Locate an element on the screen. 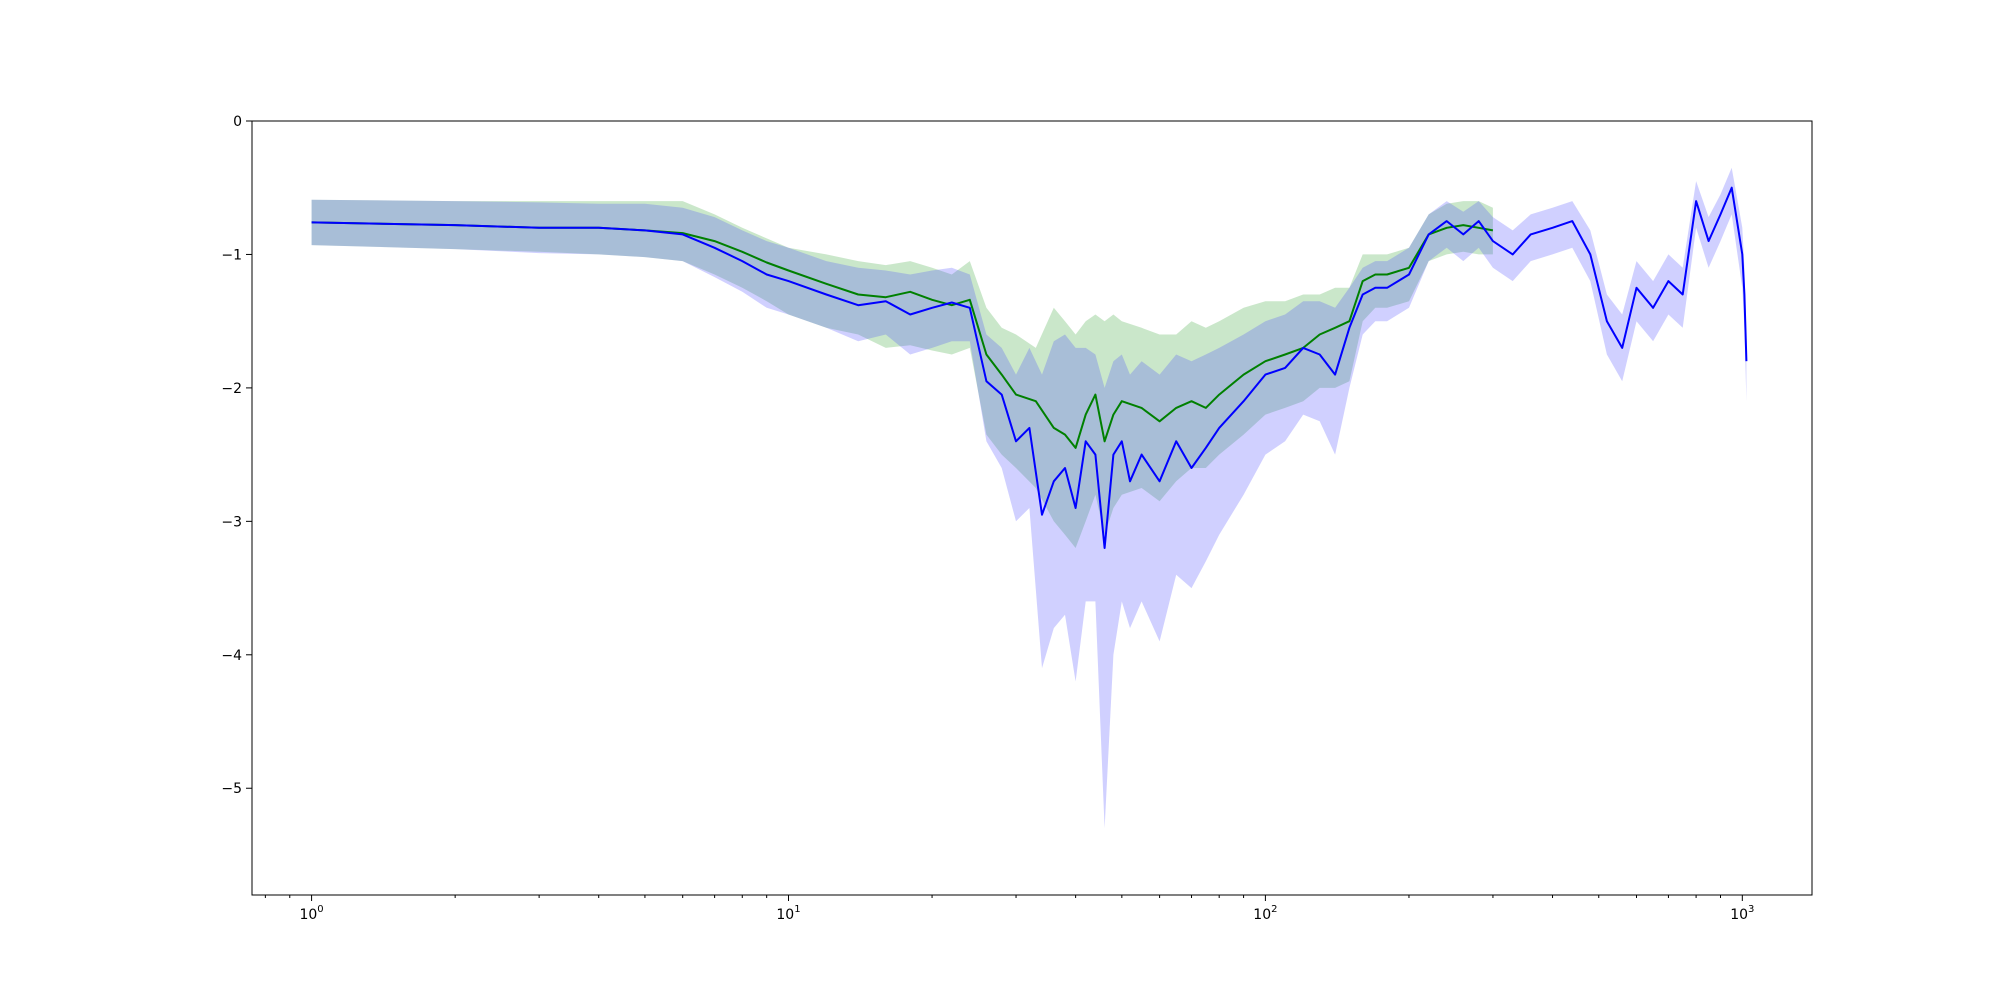 The height and width of the screenshot is (1000, 2000). y-tick-label: −4 is located at coordinates (231, 656).